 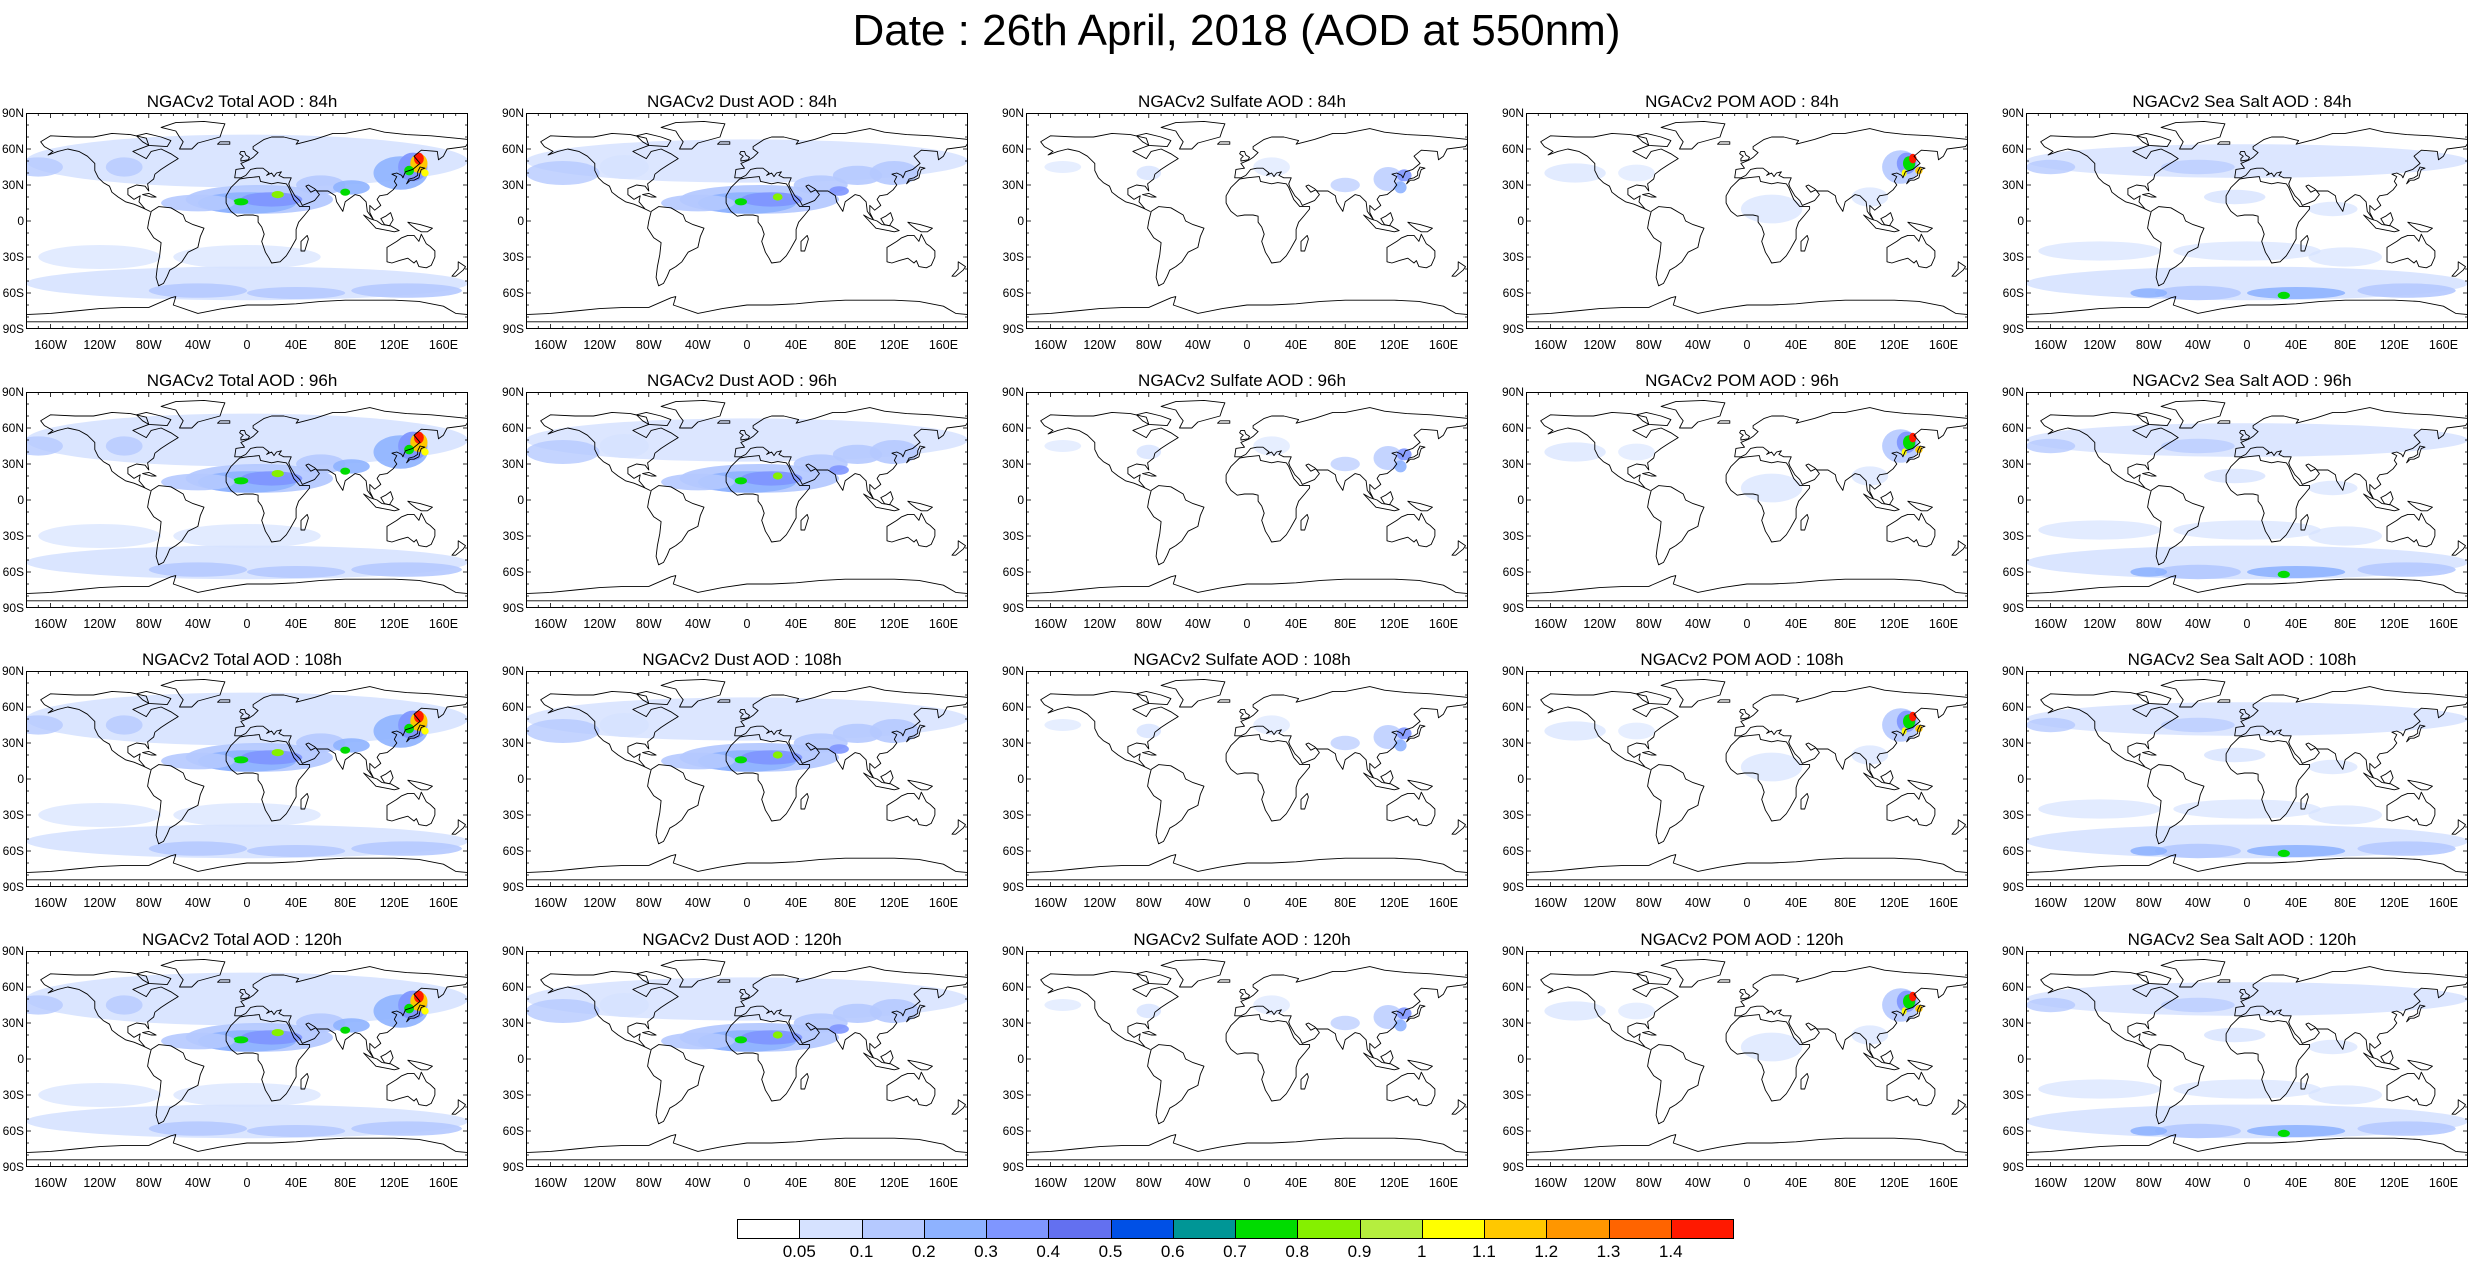 What do you see at coordinates (1520, 221) in the screenshot?
I see `lat-label: 0` at bounding box center [1520, 221].